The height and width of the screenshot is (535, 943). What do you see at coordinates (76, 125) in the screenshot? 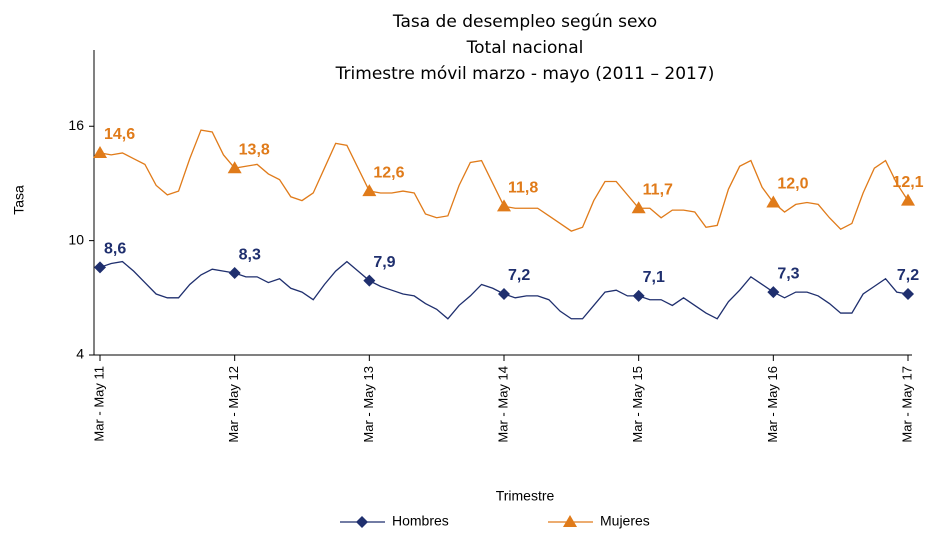
I see `y-tick-label: 16` at bounding box center [76, 125].